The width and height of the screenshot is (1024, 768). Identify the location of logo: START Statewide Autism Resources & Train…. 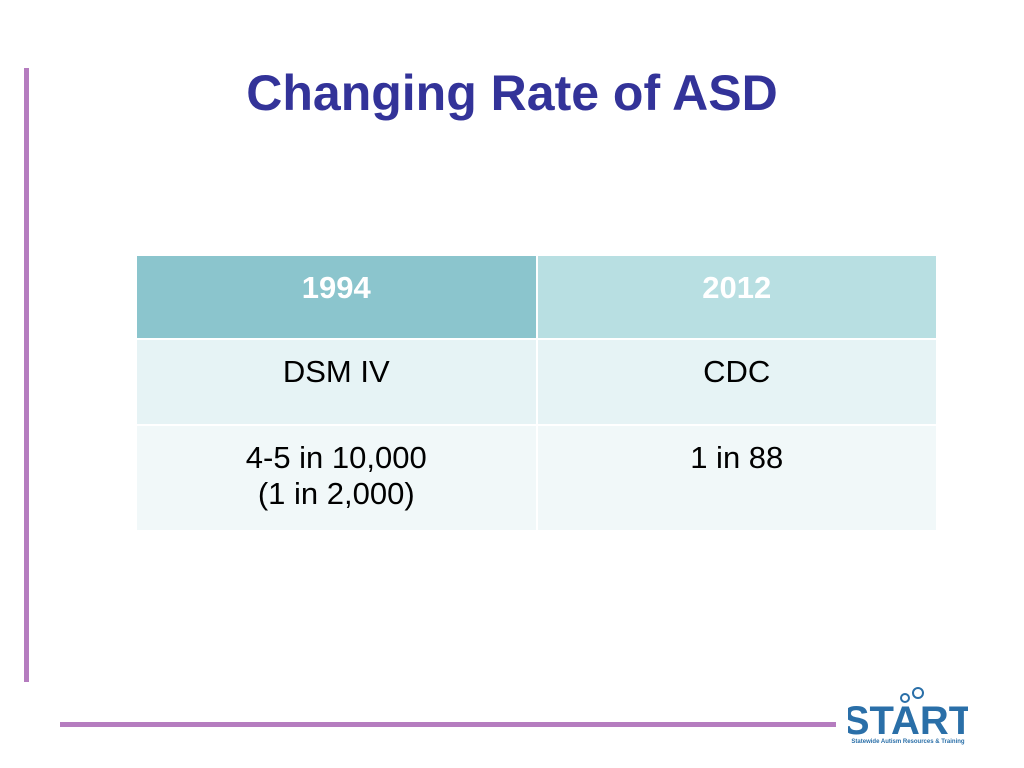
(908, 716).